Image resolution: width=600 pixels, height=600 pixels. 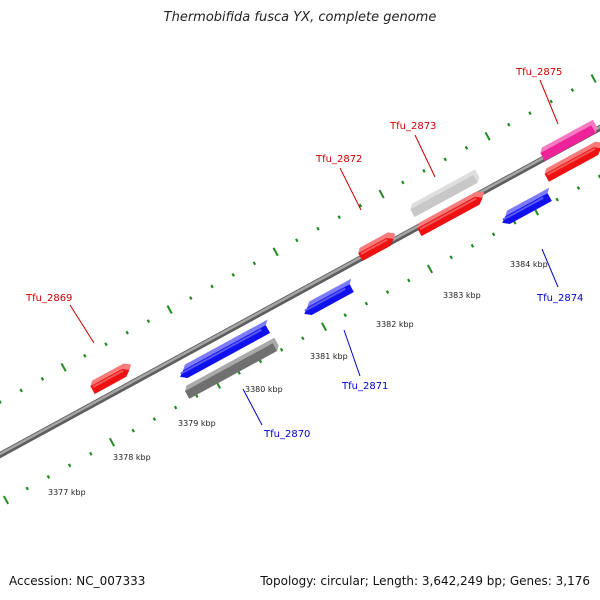 I want to click on cds-arrow-tfu-2874-body, so click(x=527, y=209).